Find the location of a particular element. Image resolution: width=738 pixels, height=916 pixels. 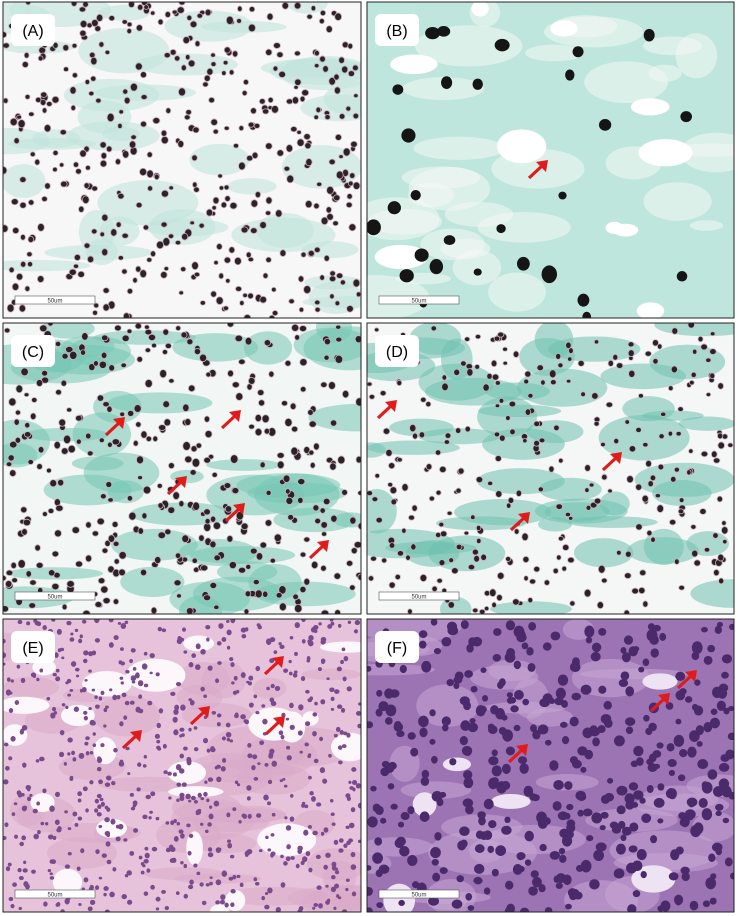

scale-bar is located at coordinates (55, 894).